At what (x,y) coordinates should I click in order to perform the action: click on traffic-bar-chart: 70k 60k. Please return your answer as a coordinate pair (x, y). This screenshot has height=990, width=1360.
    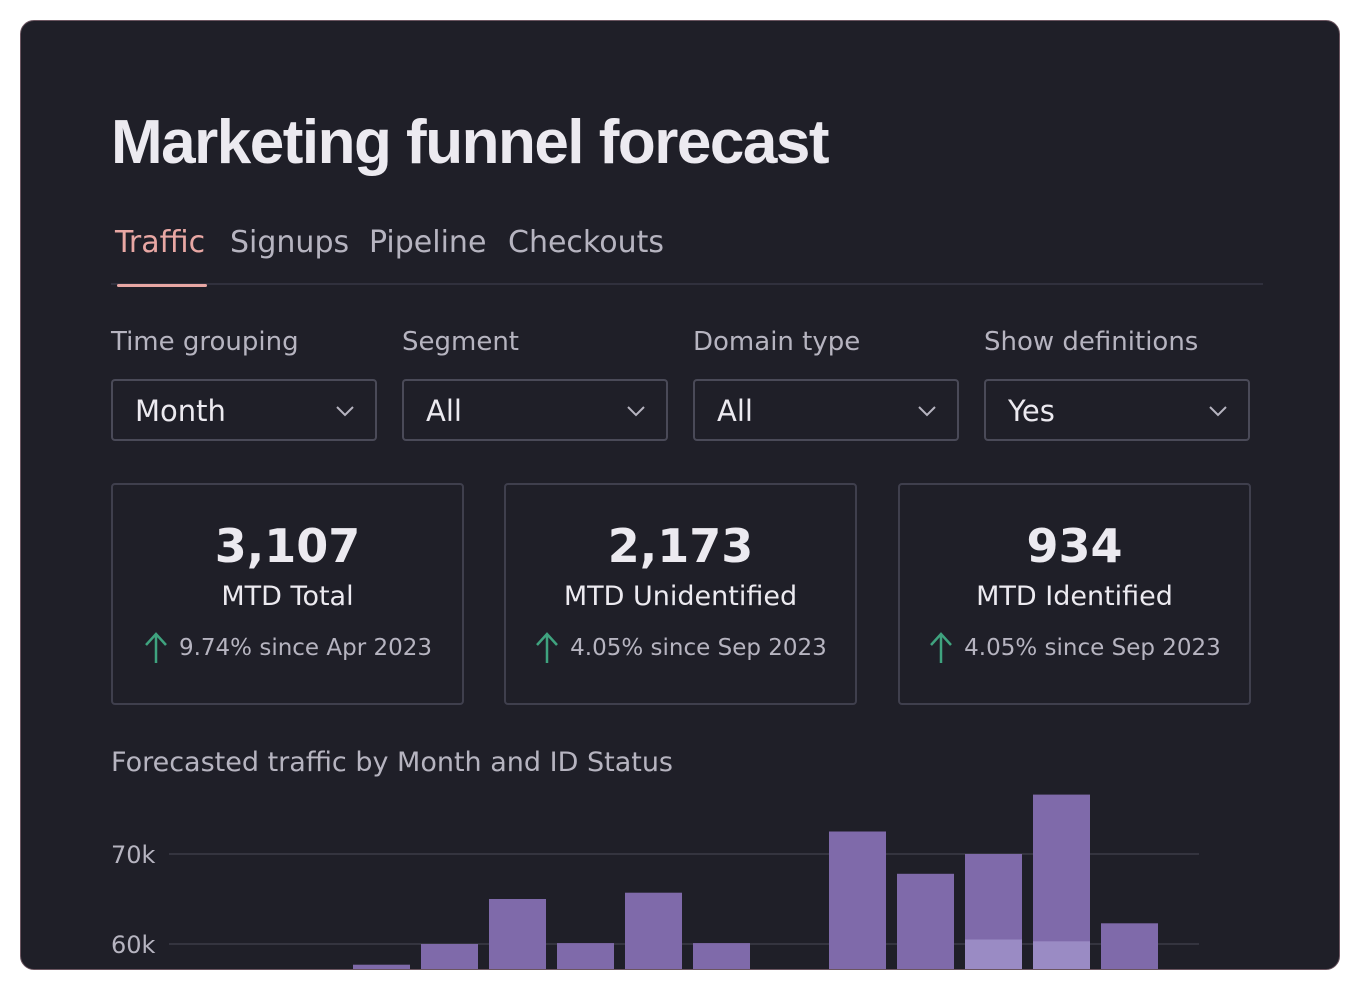
    Looking at the image, I should click on (655, 882).